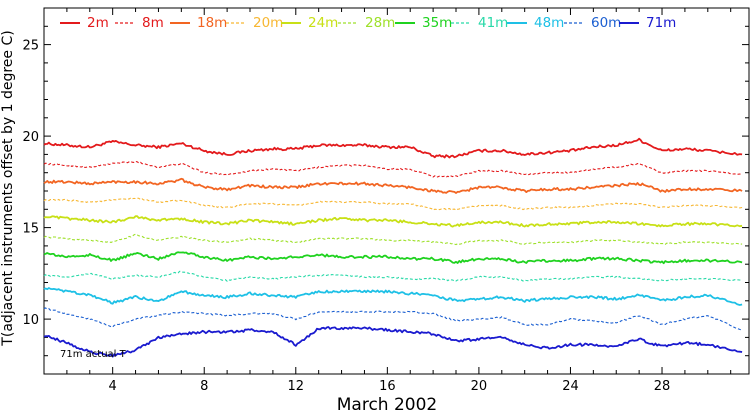  I want to click on legend-label-48m: 48m, so click(549, 23).